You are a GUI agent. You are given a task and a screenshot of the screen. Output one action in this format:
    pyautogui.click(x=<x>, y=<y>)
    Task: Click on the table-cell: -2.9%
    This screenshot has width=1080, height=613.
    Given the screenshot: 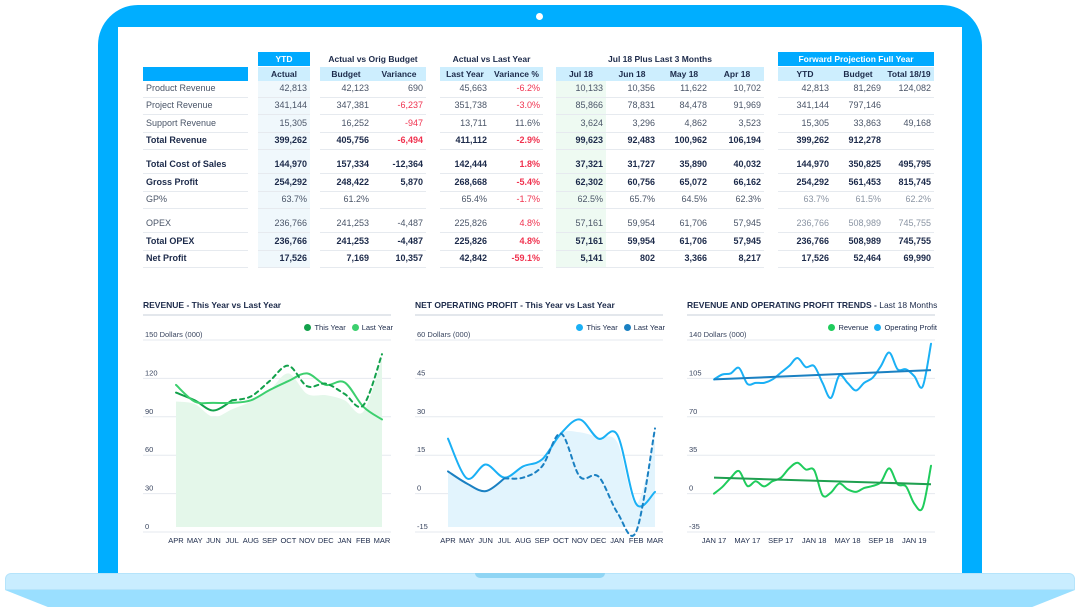 What is the action you would take?
    pyautogui.click(x=528, y=140)
    